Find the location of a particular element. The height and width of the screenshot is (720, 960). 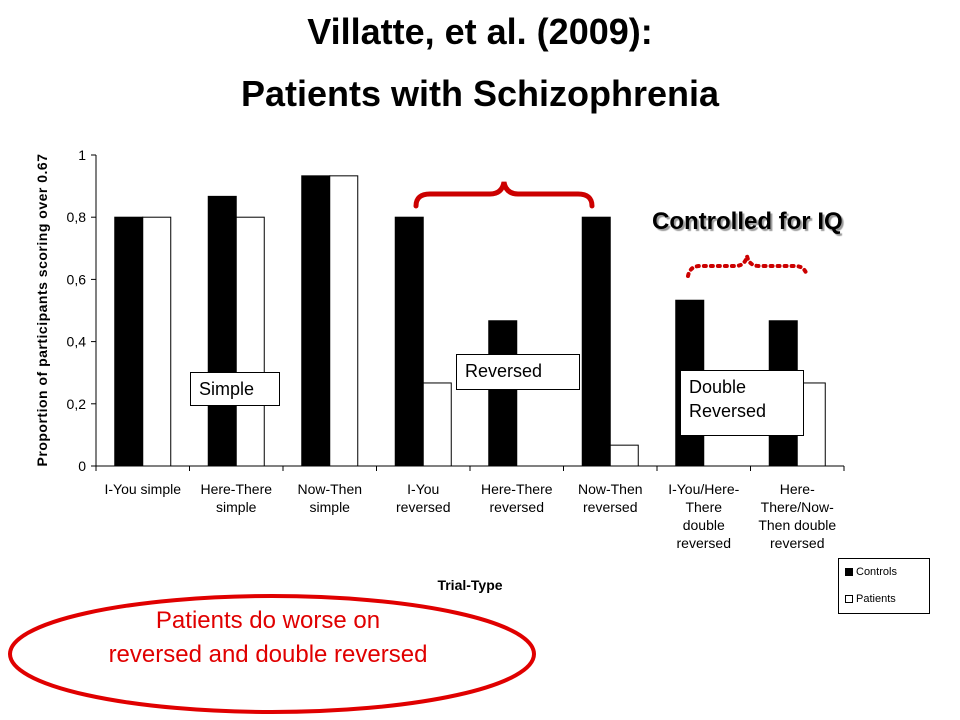

controlled-for-iq-label: Controlled for IQ is located at coordinates (747, 221).